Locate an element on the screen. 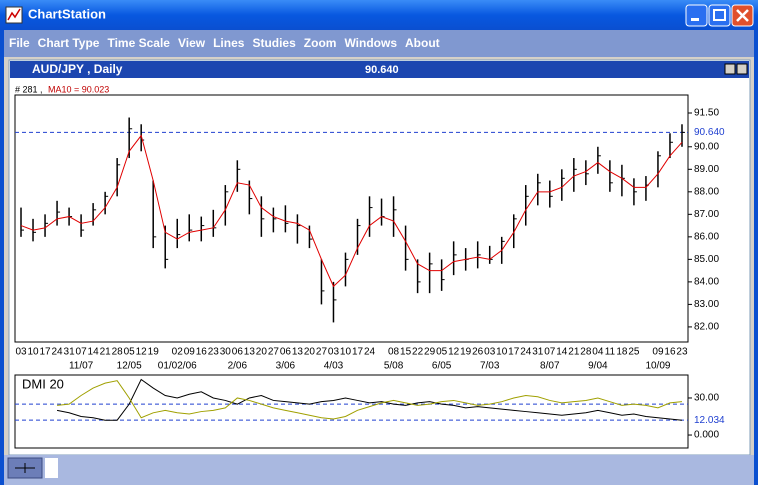 The image size is (758, 485). chart-window-header is located at coordinates (379, 69).